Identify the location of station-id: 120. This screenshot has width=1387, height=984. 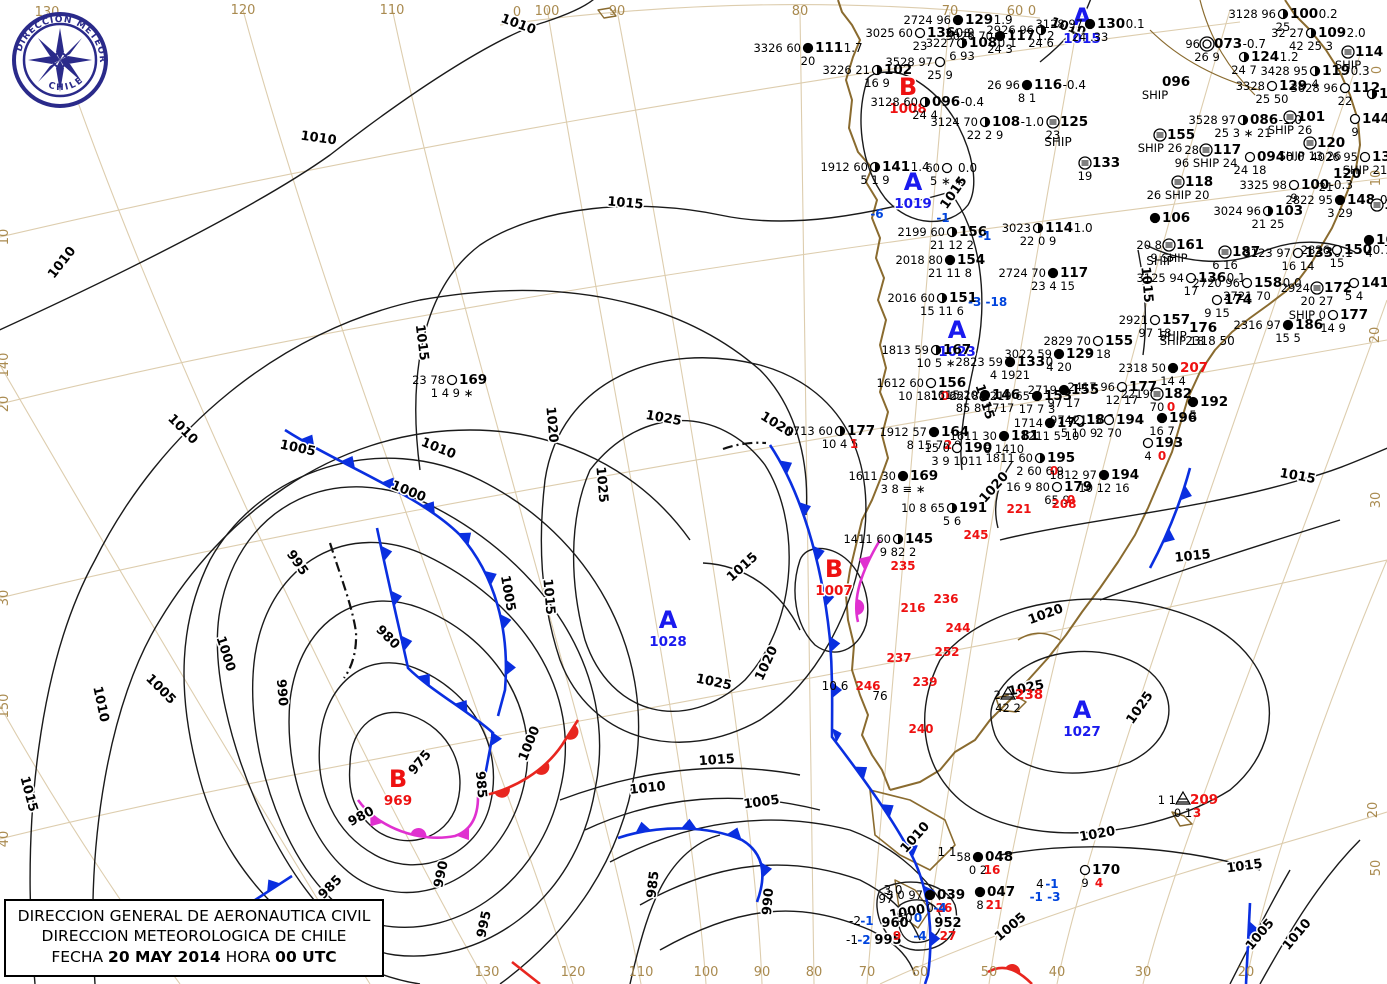
(1331, 143).